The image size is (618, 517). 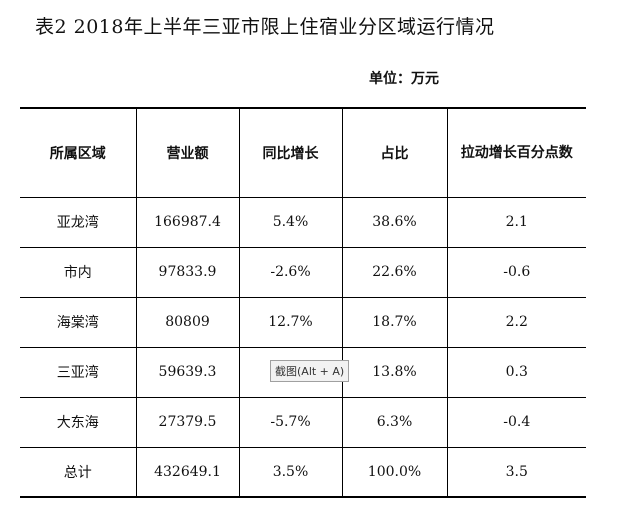 I want to click on table-title: 表2 2018年上半年三亚市限上住宿业分区域运行情况, so click(x=265, y=27).